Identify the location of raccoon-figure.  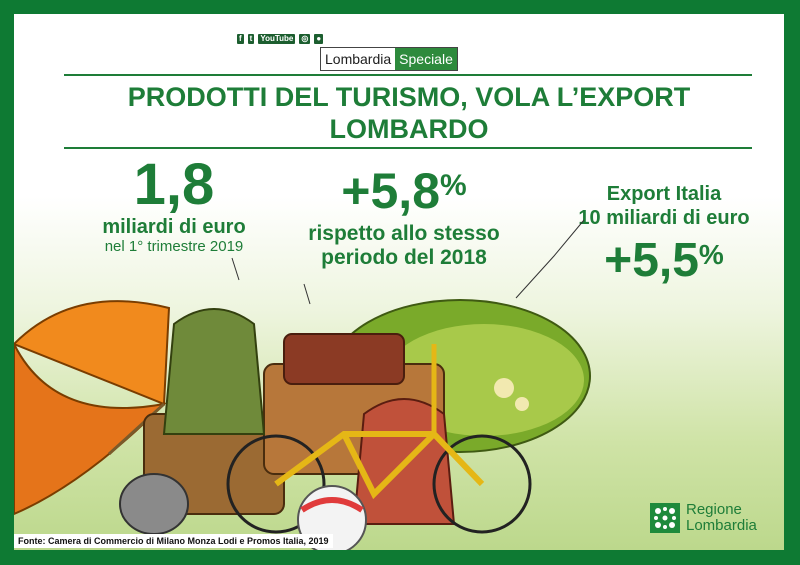
(154, 504).